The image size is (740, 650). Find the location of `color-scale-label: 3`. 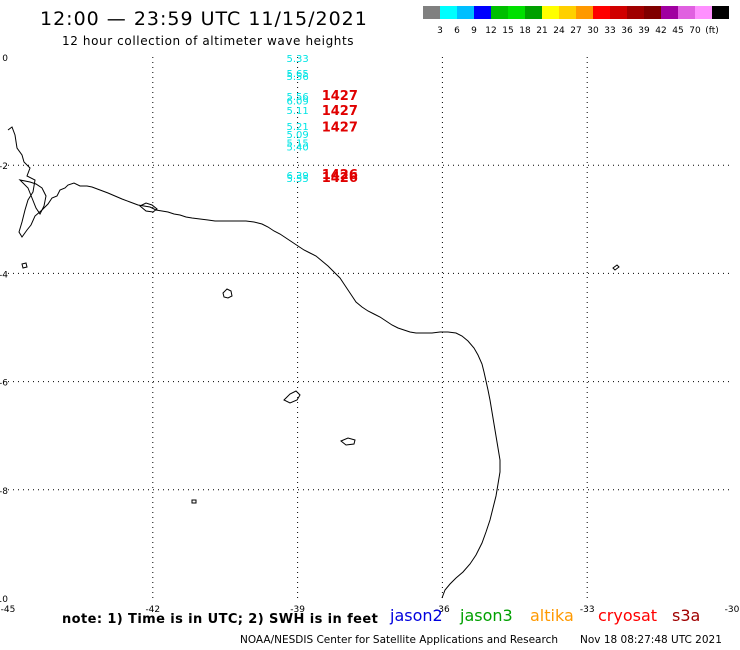

color-scale-label: 3 is located at coordinates (440, 31).